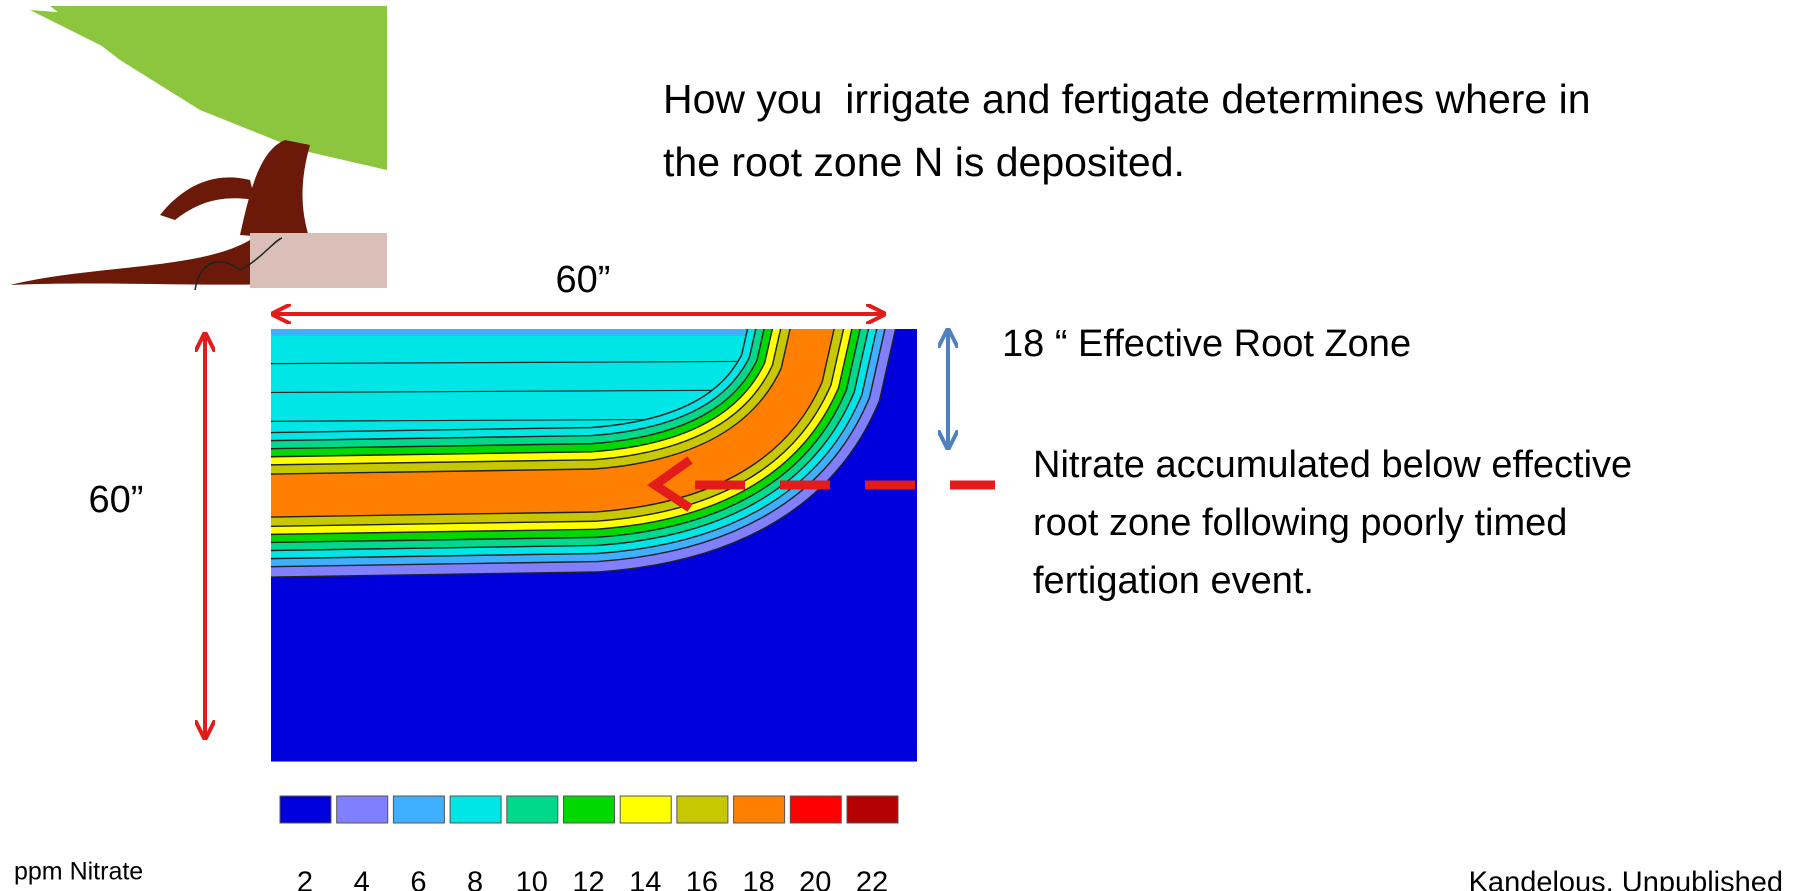 The height and width of the screenshot is (891, 1794). I want to click on pointer-head, so click(670, 484).